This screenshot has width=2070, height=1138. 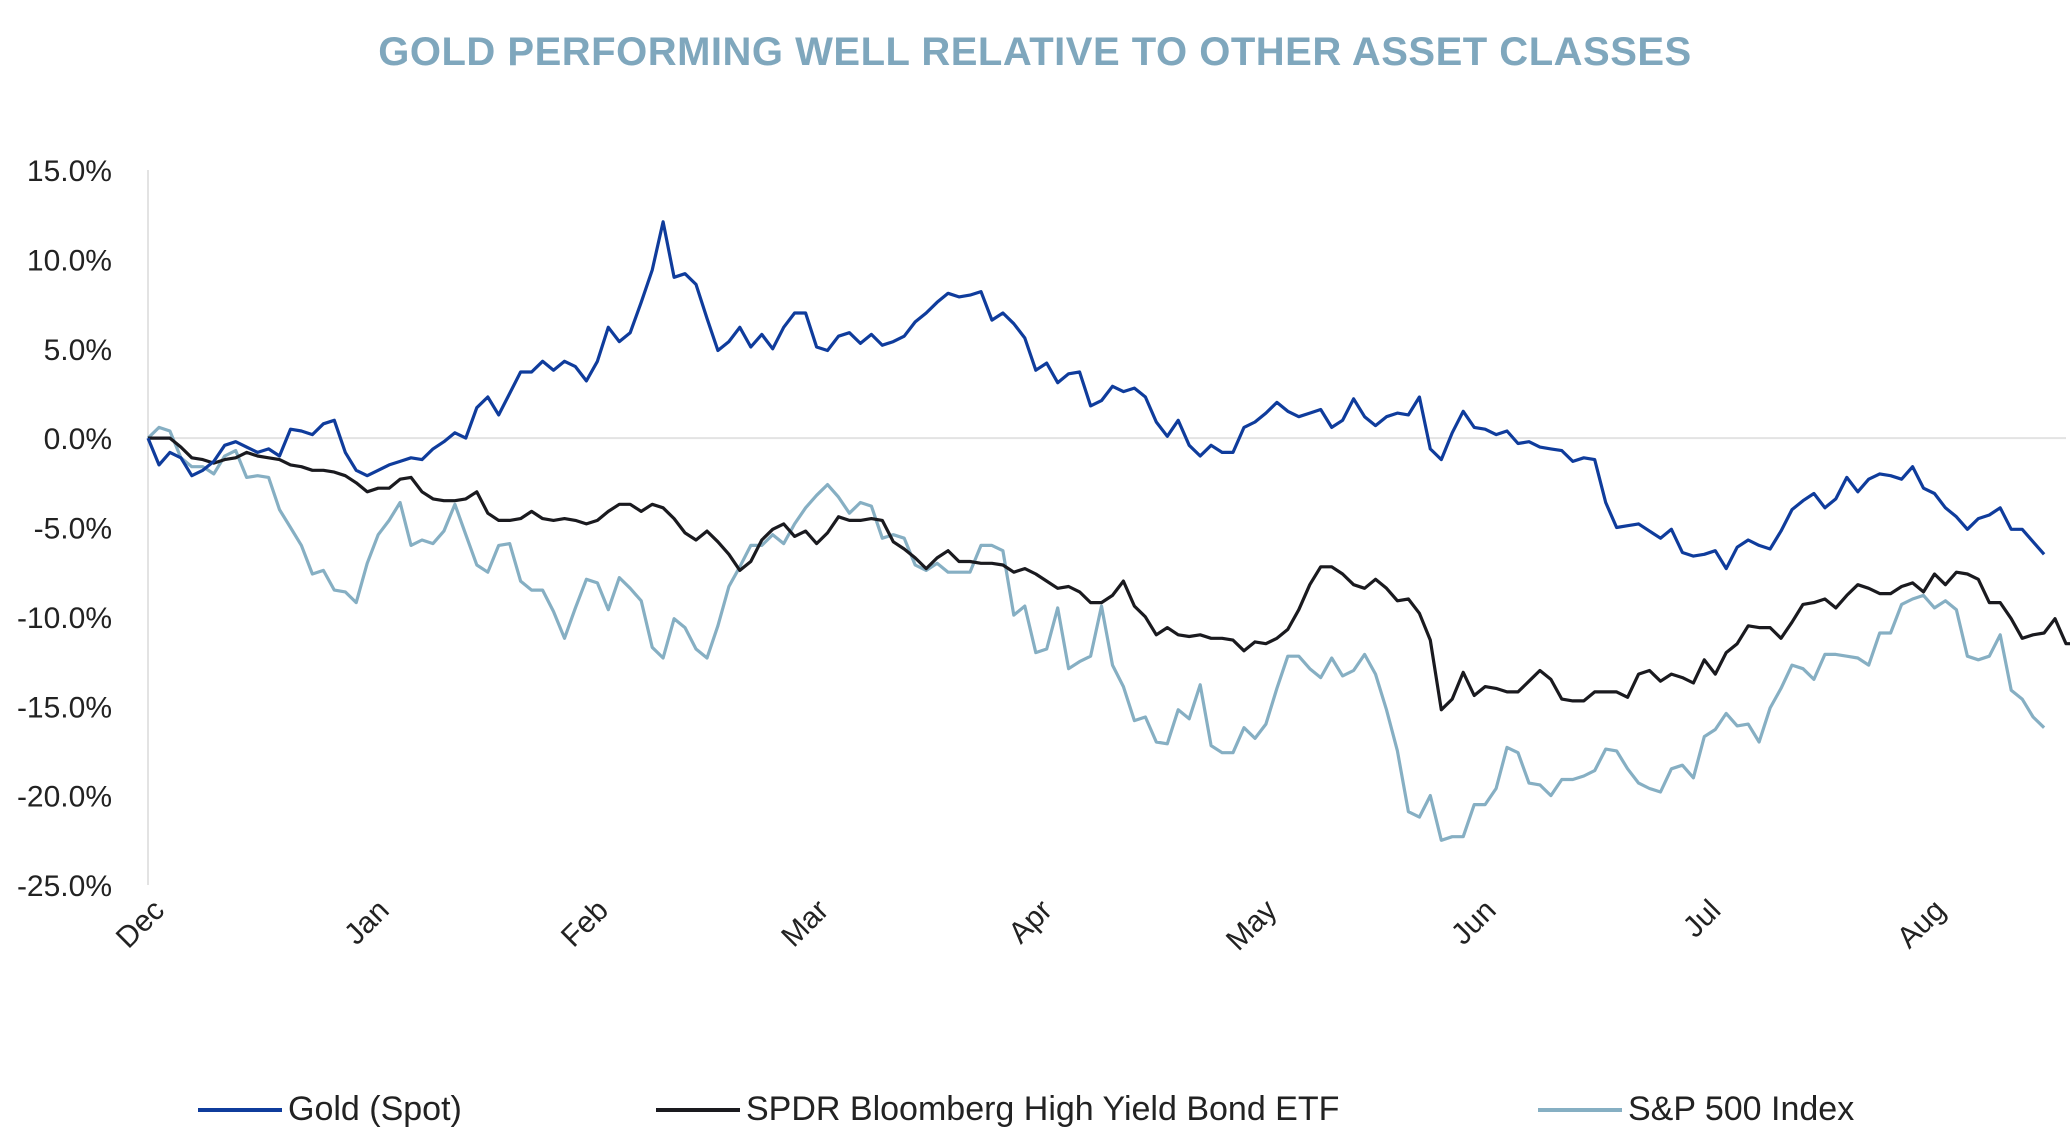 I want to click on y-tick-label: -10.0%, so click(x=64, y=618).